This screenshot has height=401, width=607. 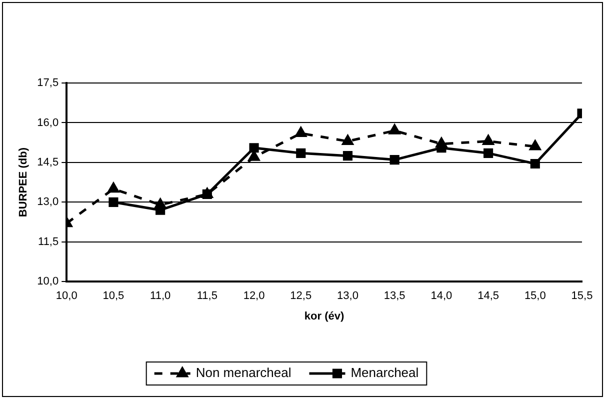 I want to click on y-tick-label: 10,0, so click(x=48, y=282).